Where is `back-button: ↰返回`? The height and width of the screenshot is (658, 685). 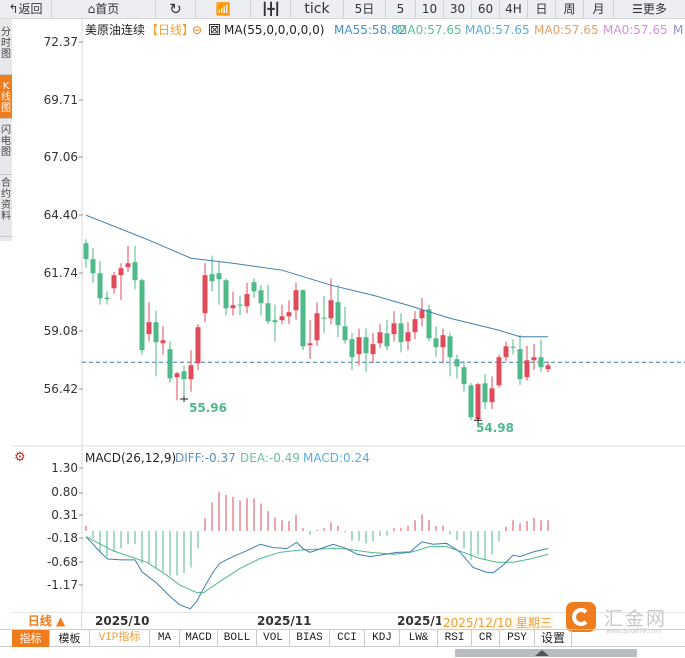
back-button: ↰返回 is located at coordinates (26, 9).